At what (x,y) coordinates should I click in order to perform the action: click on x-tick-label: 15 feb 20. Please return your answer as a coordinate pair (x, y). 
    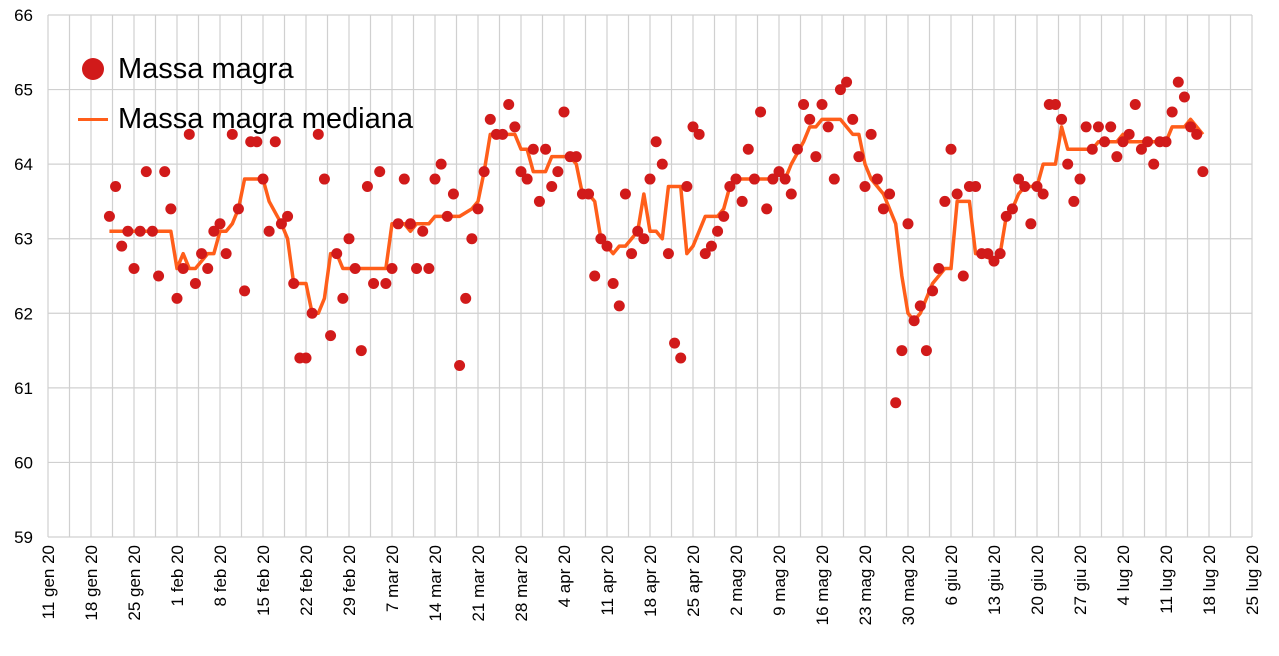
    Looking at the image, I should click on (263, 580).